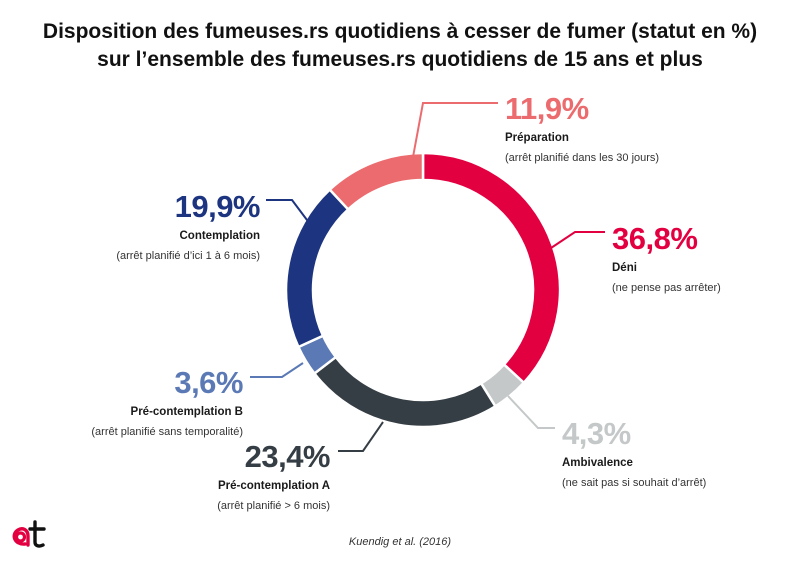 This screenshot has height=566, width=800. What do you see at coordinates (167, 432) in the screenshot?
I see `label-desc-precontemplation-b: (arrêt planifié sans temporalité)` at bounding box center [167, 432].